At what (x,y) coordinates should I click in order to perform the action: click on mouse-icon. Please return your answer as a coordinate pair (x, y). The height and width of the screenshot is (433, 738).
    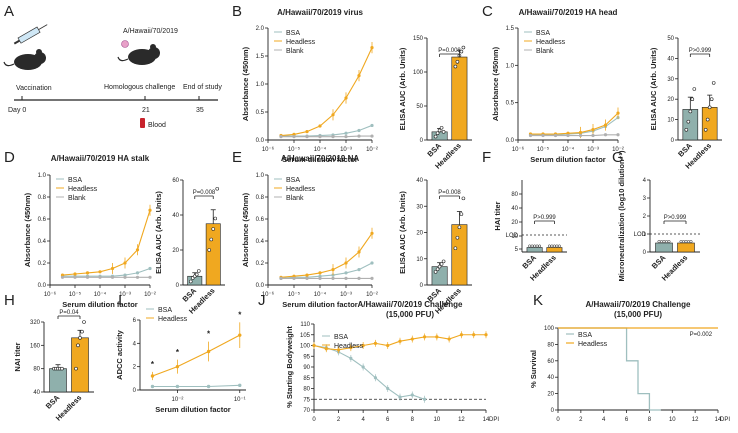
    Looking at the image, I should click on (24, 59).